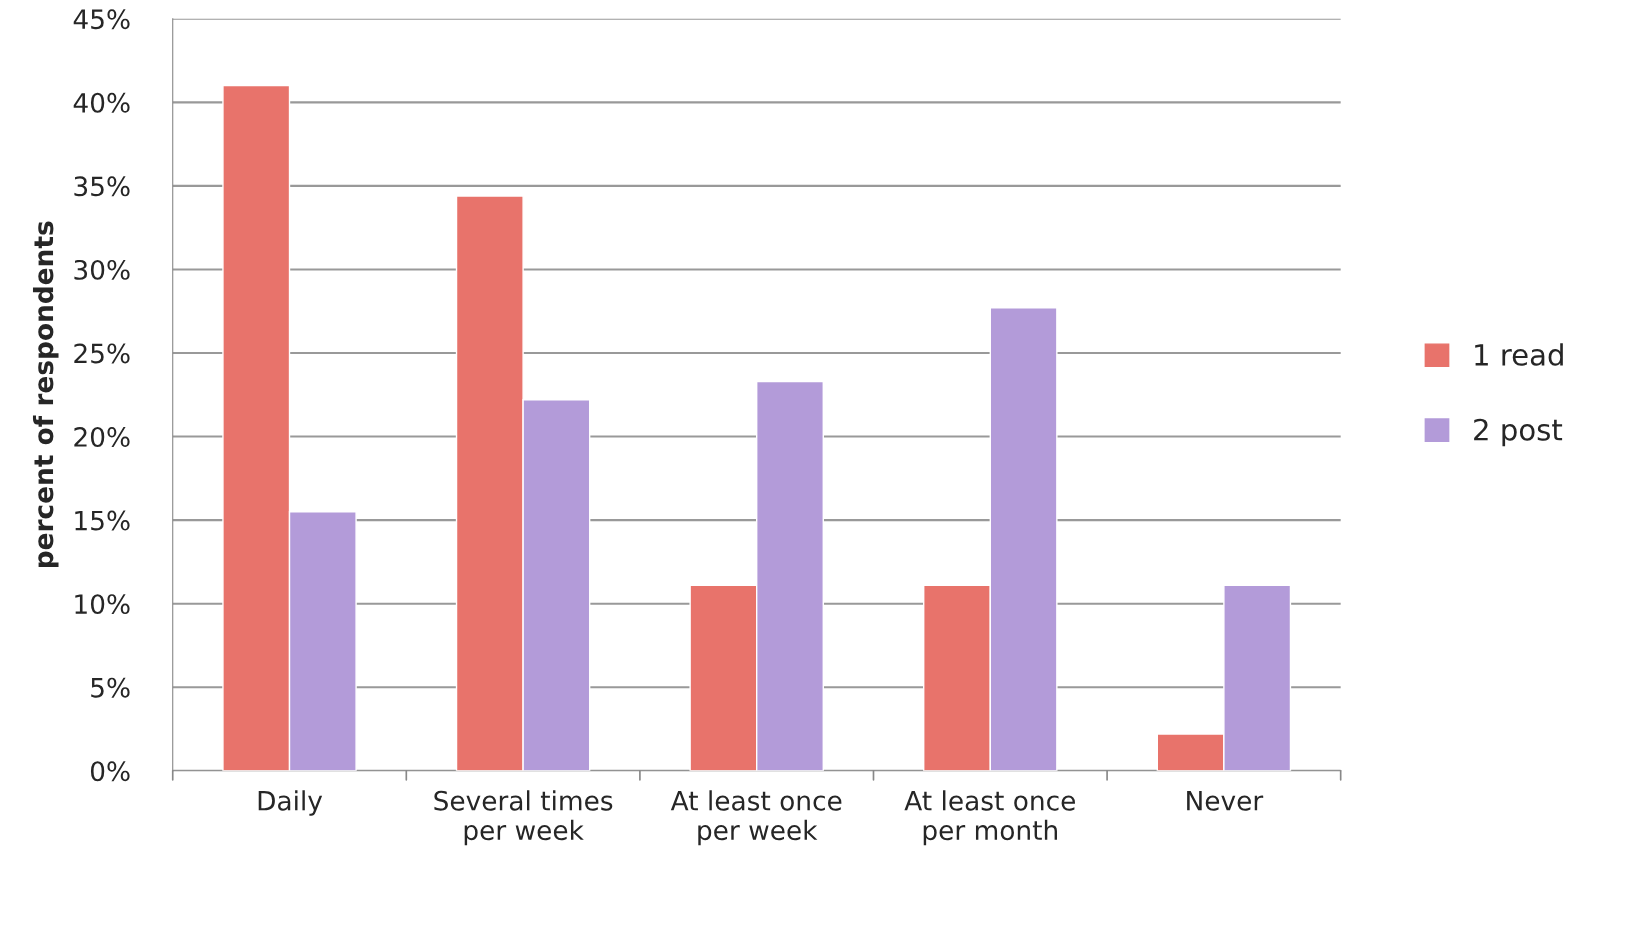 The width and height of the screenshot is (1645, 940). Describe the element at coordinates (989, 818) in the screenshot. I see `x-tick-label: At least once per month` at that location.